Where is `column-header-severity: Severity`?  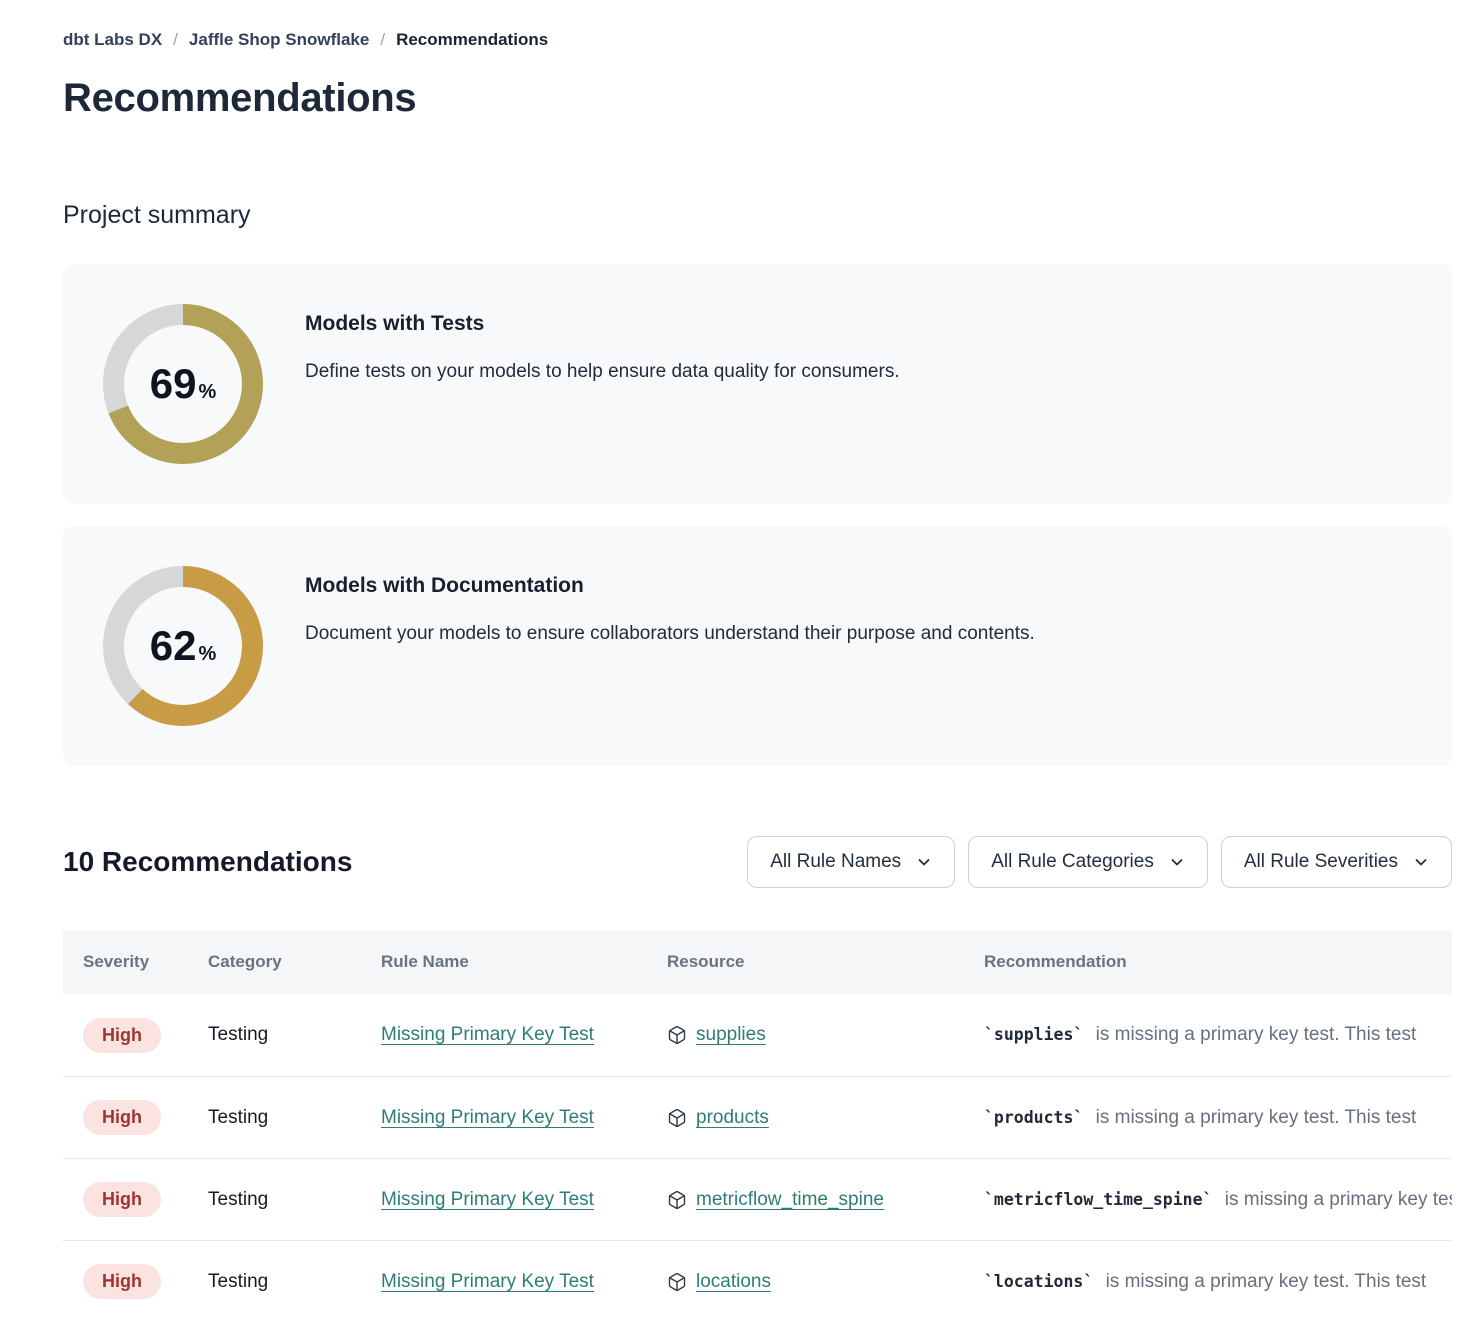
column-header-severity: Severity is located at coordinates (116, 961).